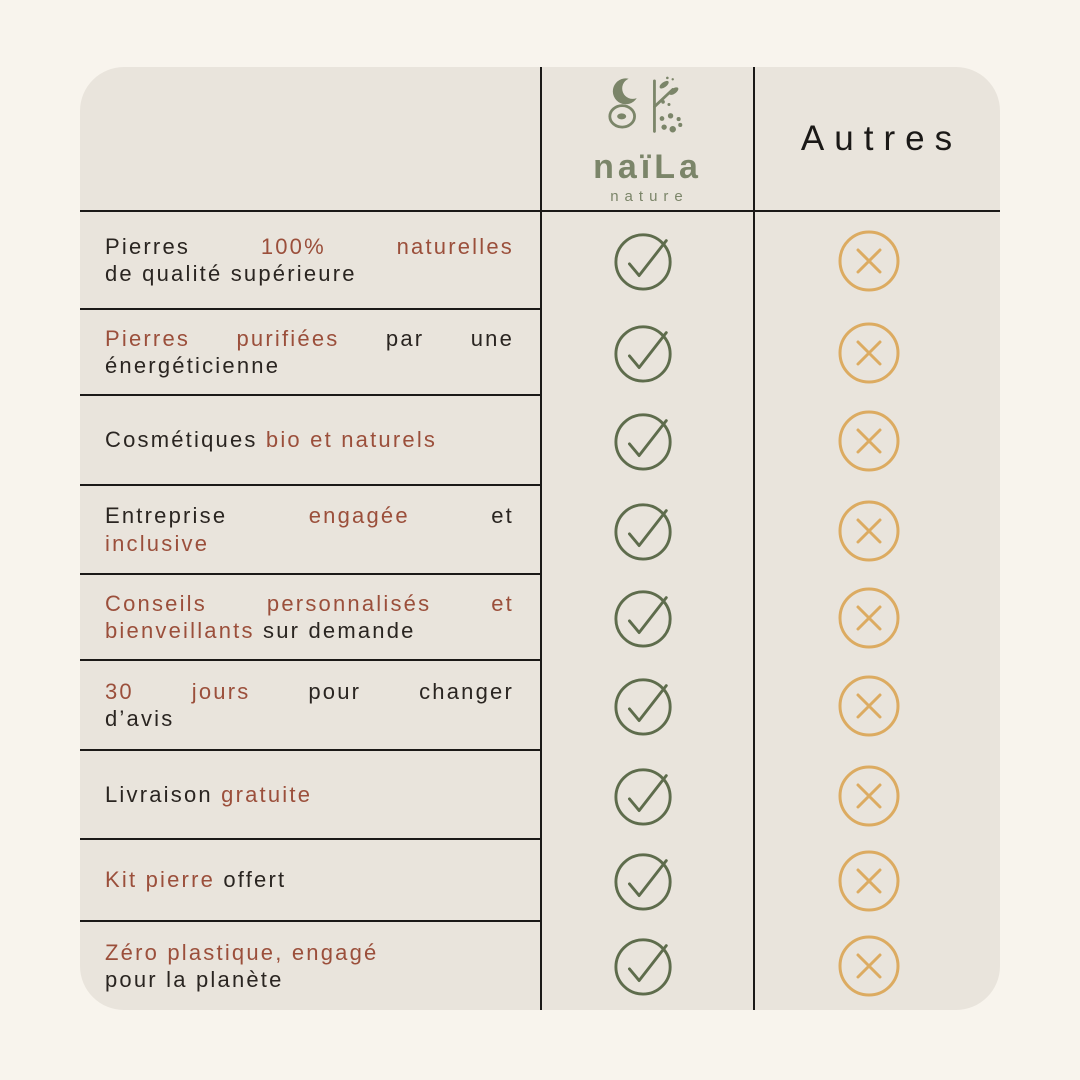  I want to click on eye-dot-icon, so click(621, 116).